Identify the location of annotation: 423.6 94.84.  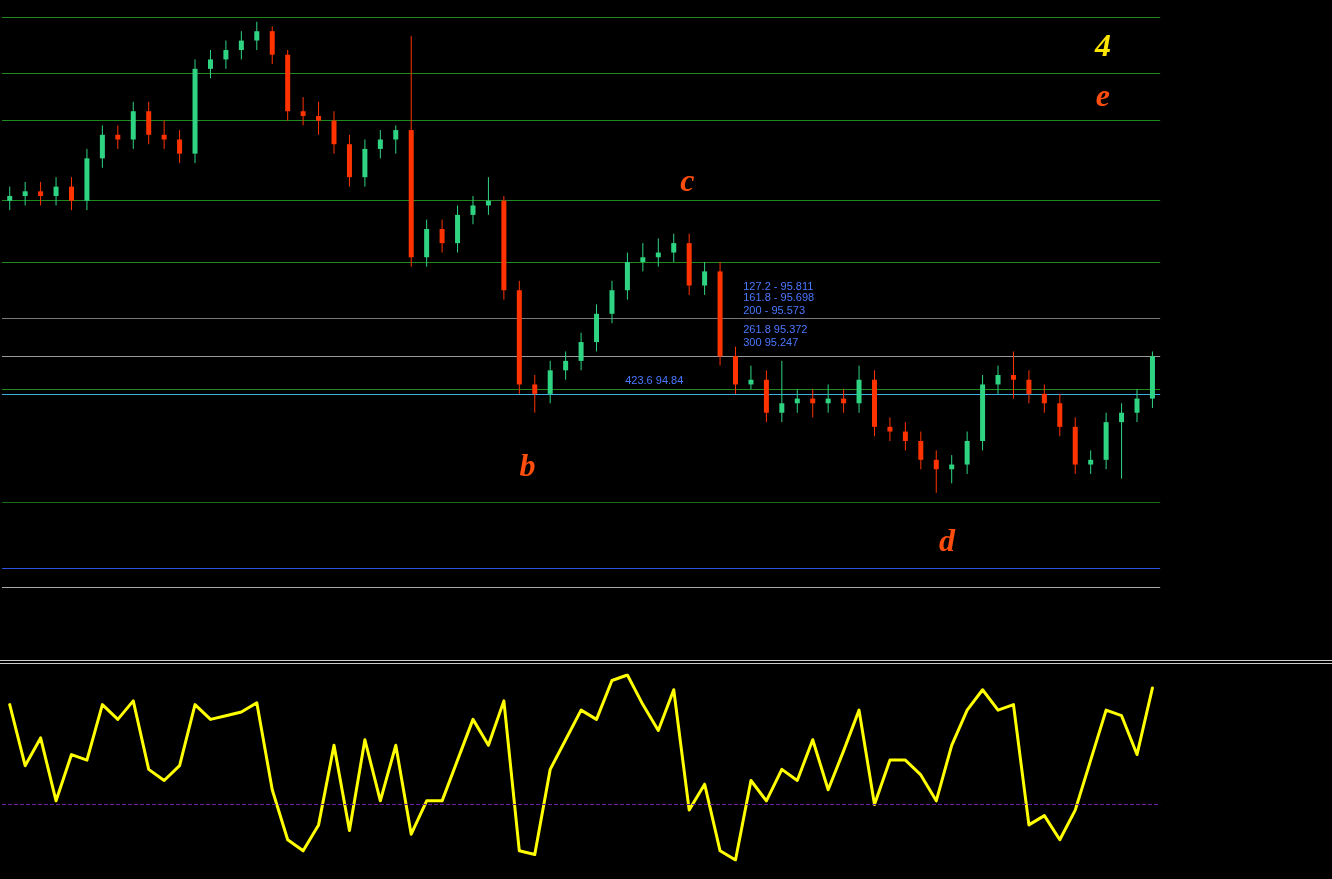
(654, 380).